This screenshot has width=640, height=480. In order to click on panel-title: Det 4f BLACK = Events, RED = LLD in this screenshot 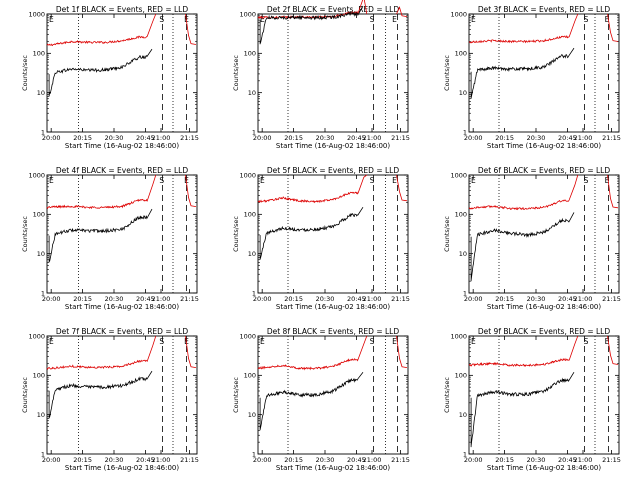, I will do `click(122, 170)`.